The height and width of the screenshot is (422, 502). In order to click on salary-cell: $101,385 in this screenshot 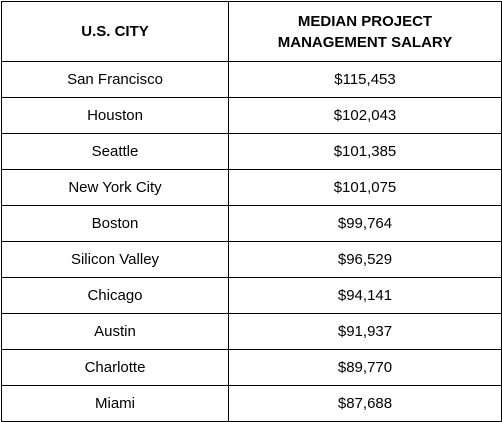, I will do `click(365, 151)`.